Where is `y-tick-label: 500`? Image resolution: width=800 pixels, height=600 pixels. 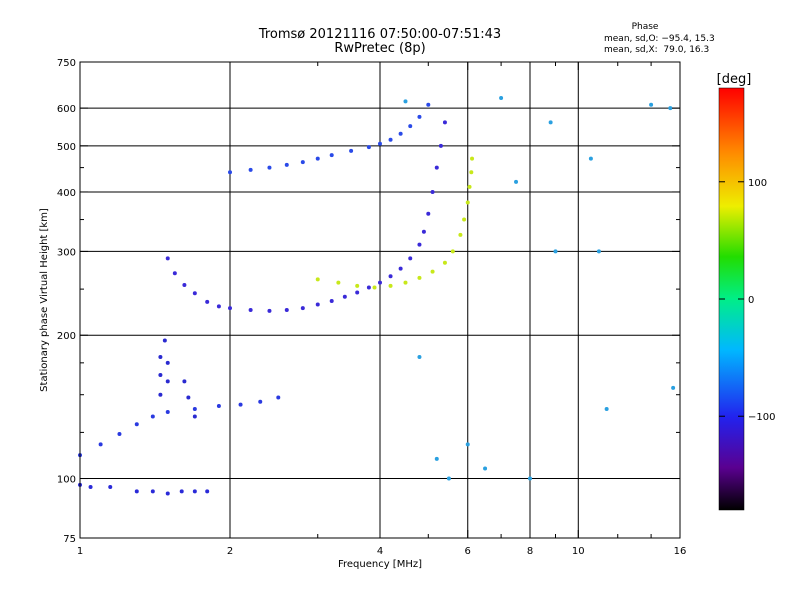
y-tick-label: 500 is located at coordinates (66, 147).